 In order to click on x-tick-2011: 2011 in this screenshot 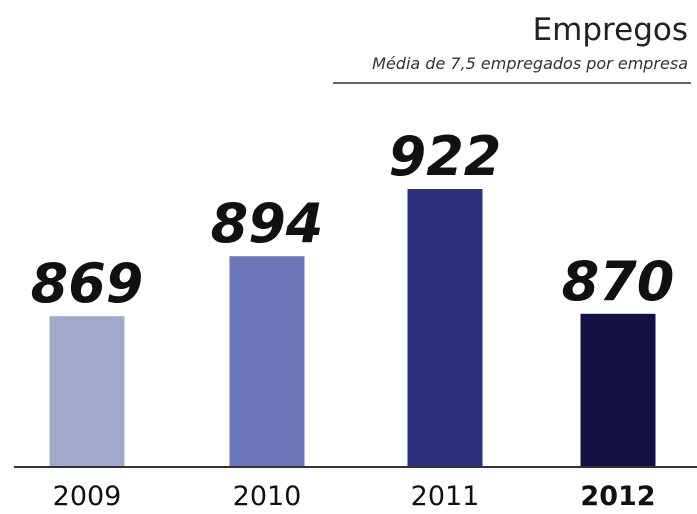, I will do `click(445, 496)`.